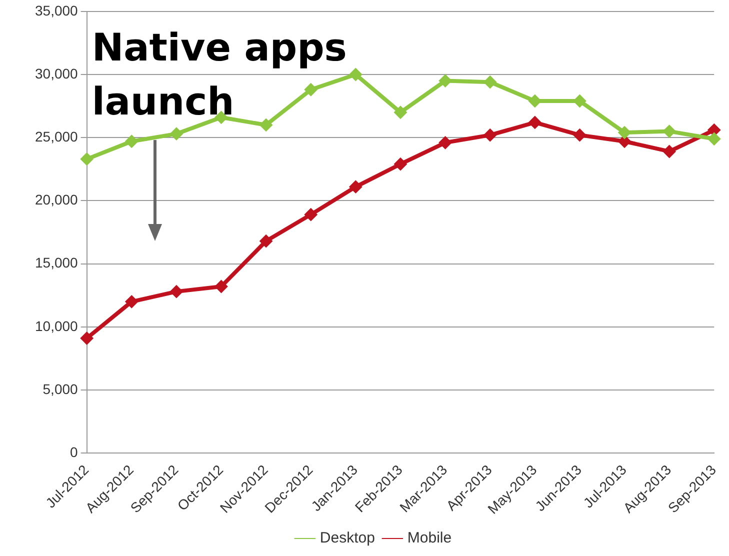 Image resolution: width=729 pixels, height=556 pixels. What do you see at coordinates (56, 262) in the screenshot?
I see `y-tick-label: 15,000` at bounding box center [56, 262].